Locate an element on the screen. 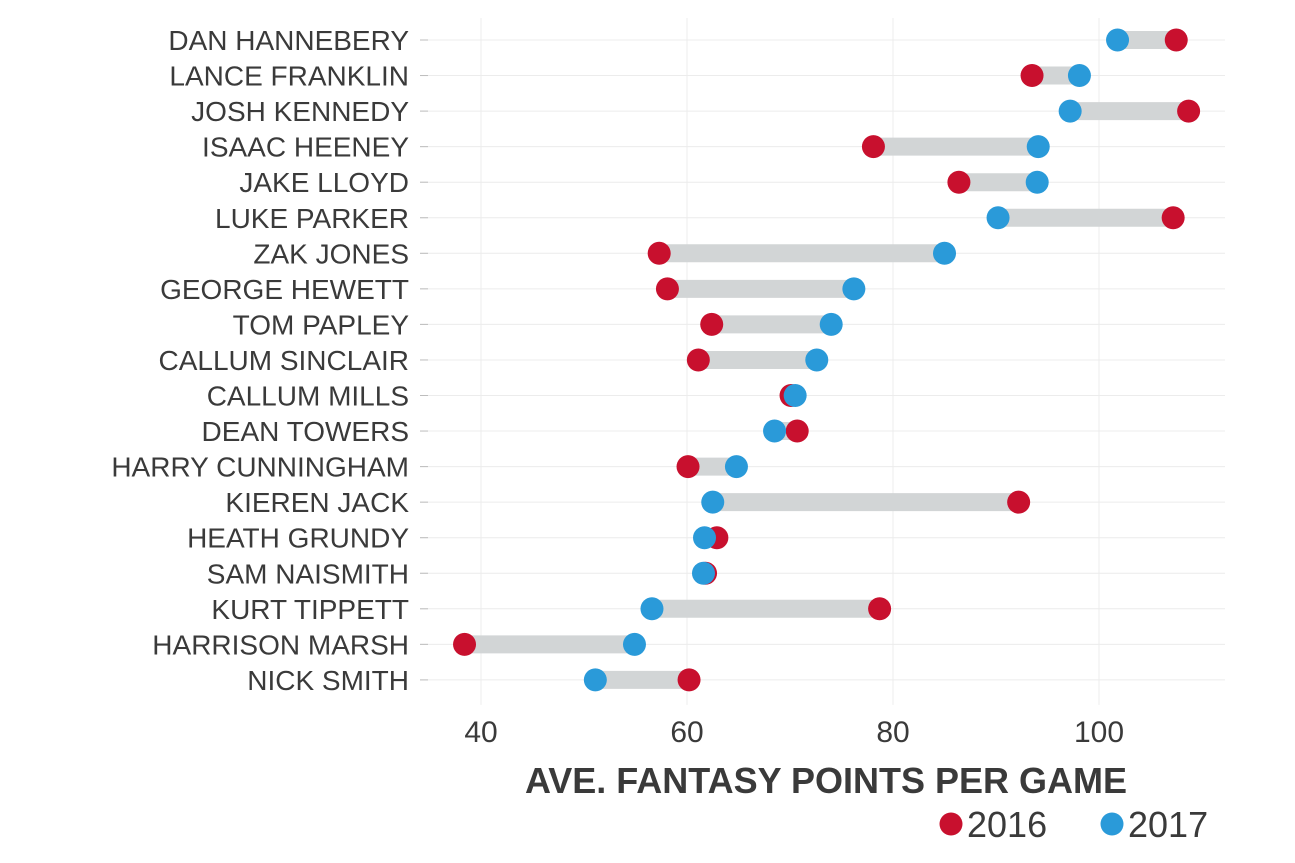  x-tick-label: 60 is located at coordinates (686, 732).